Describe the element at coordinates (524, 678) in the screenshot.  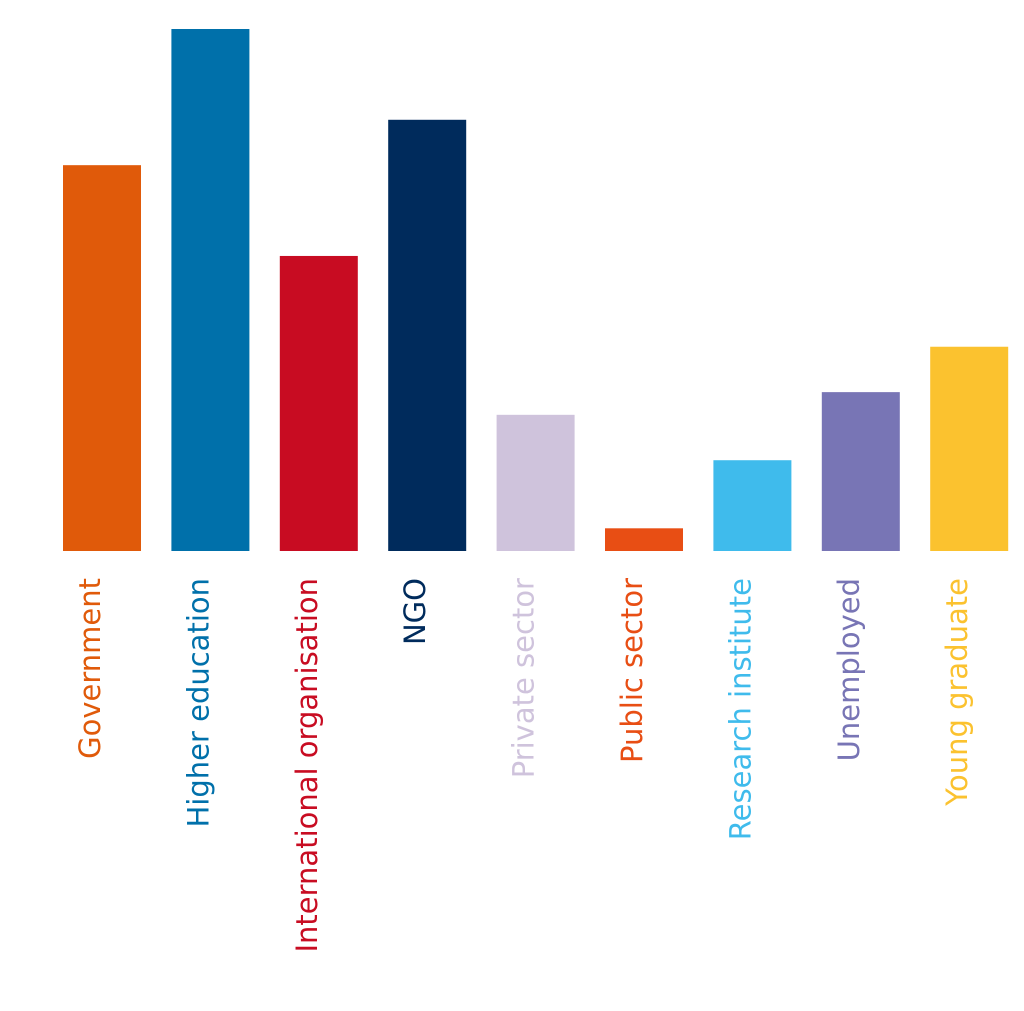
I see `x-tick-label: Private sector` at that location.